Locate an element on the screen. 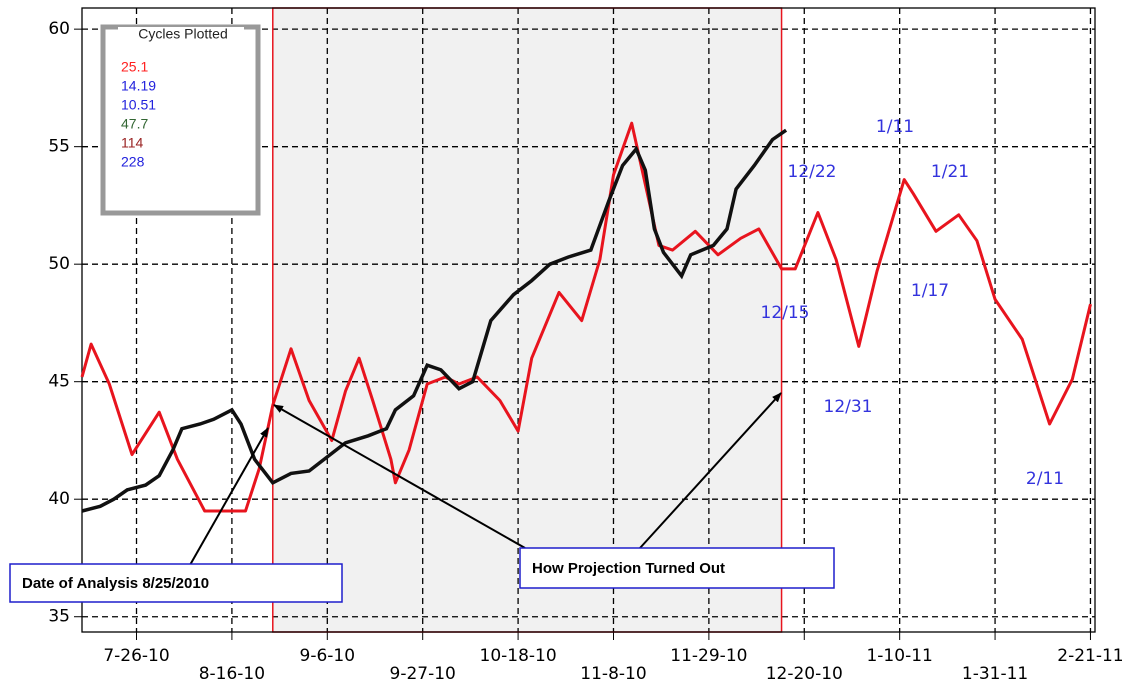  date-annotation: 12/22 is located at coordinates (812, 172).